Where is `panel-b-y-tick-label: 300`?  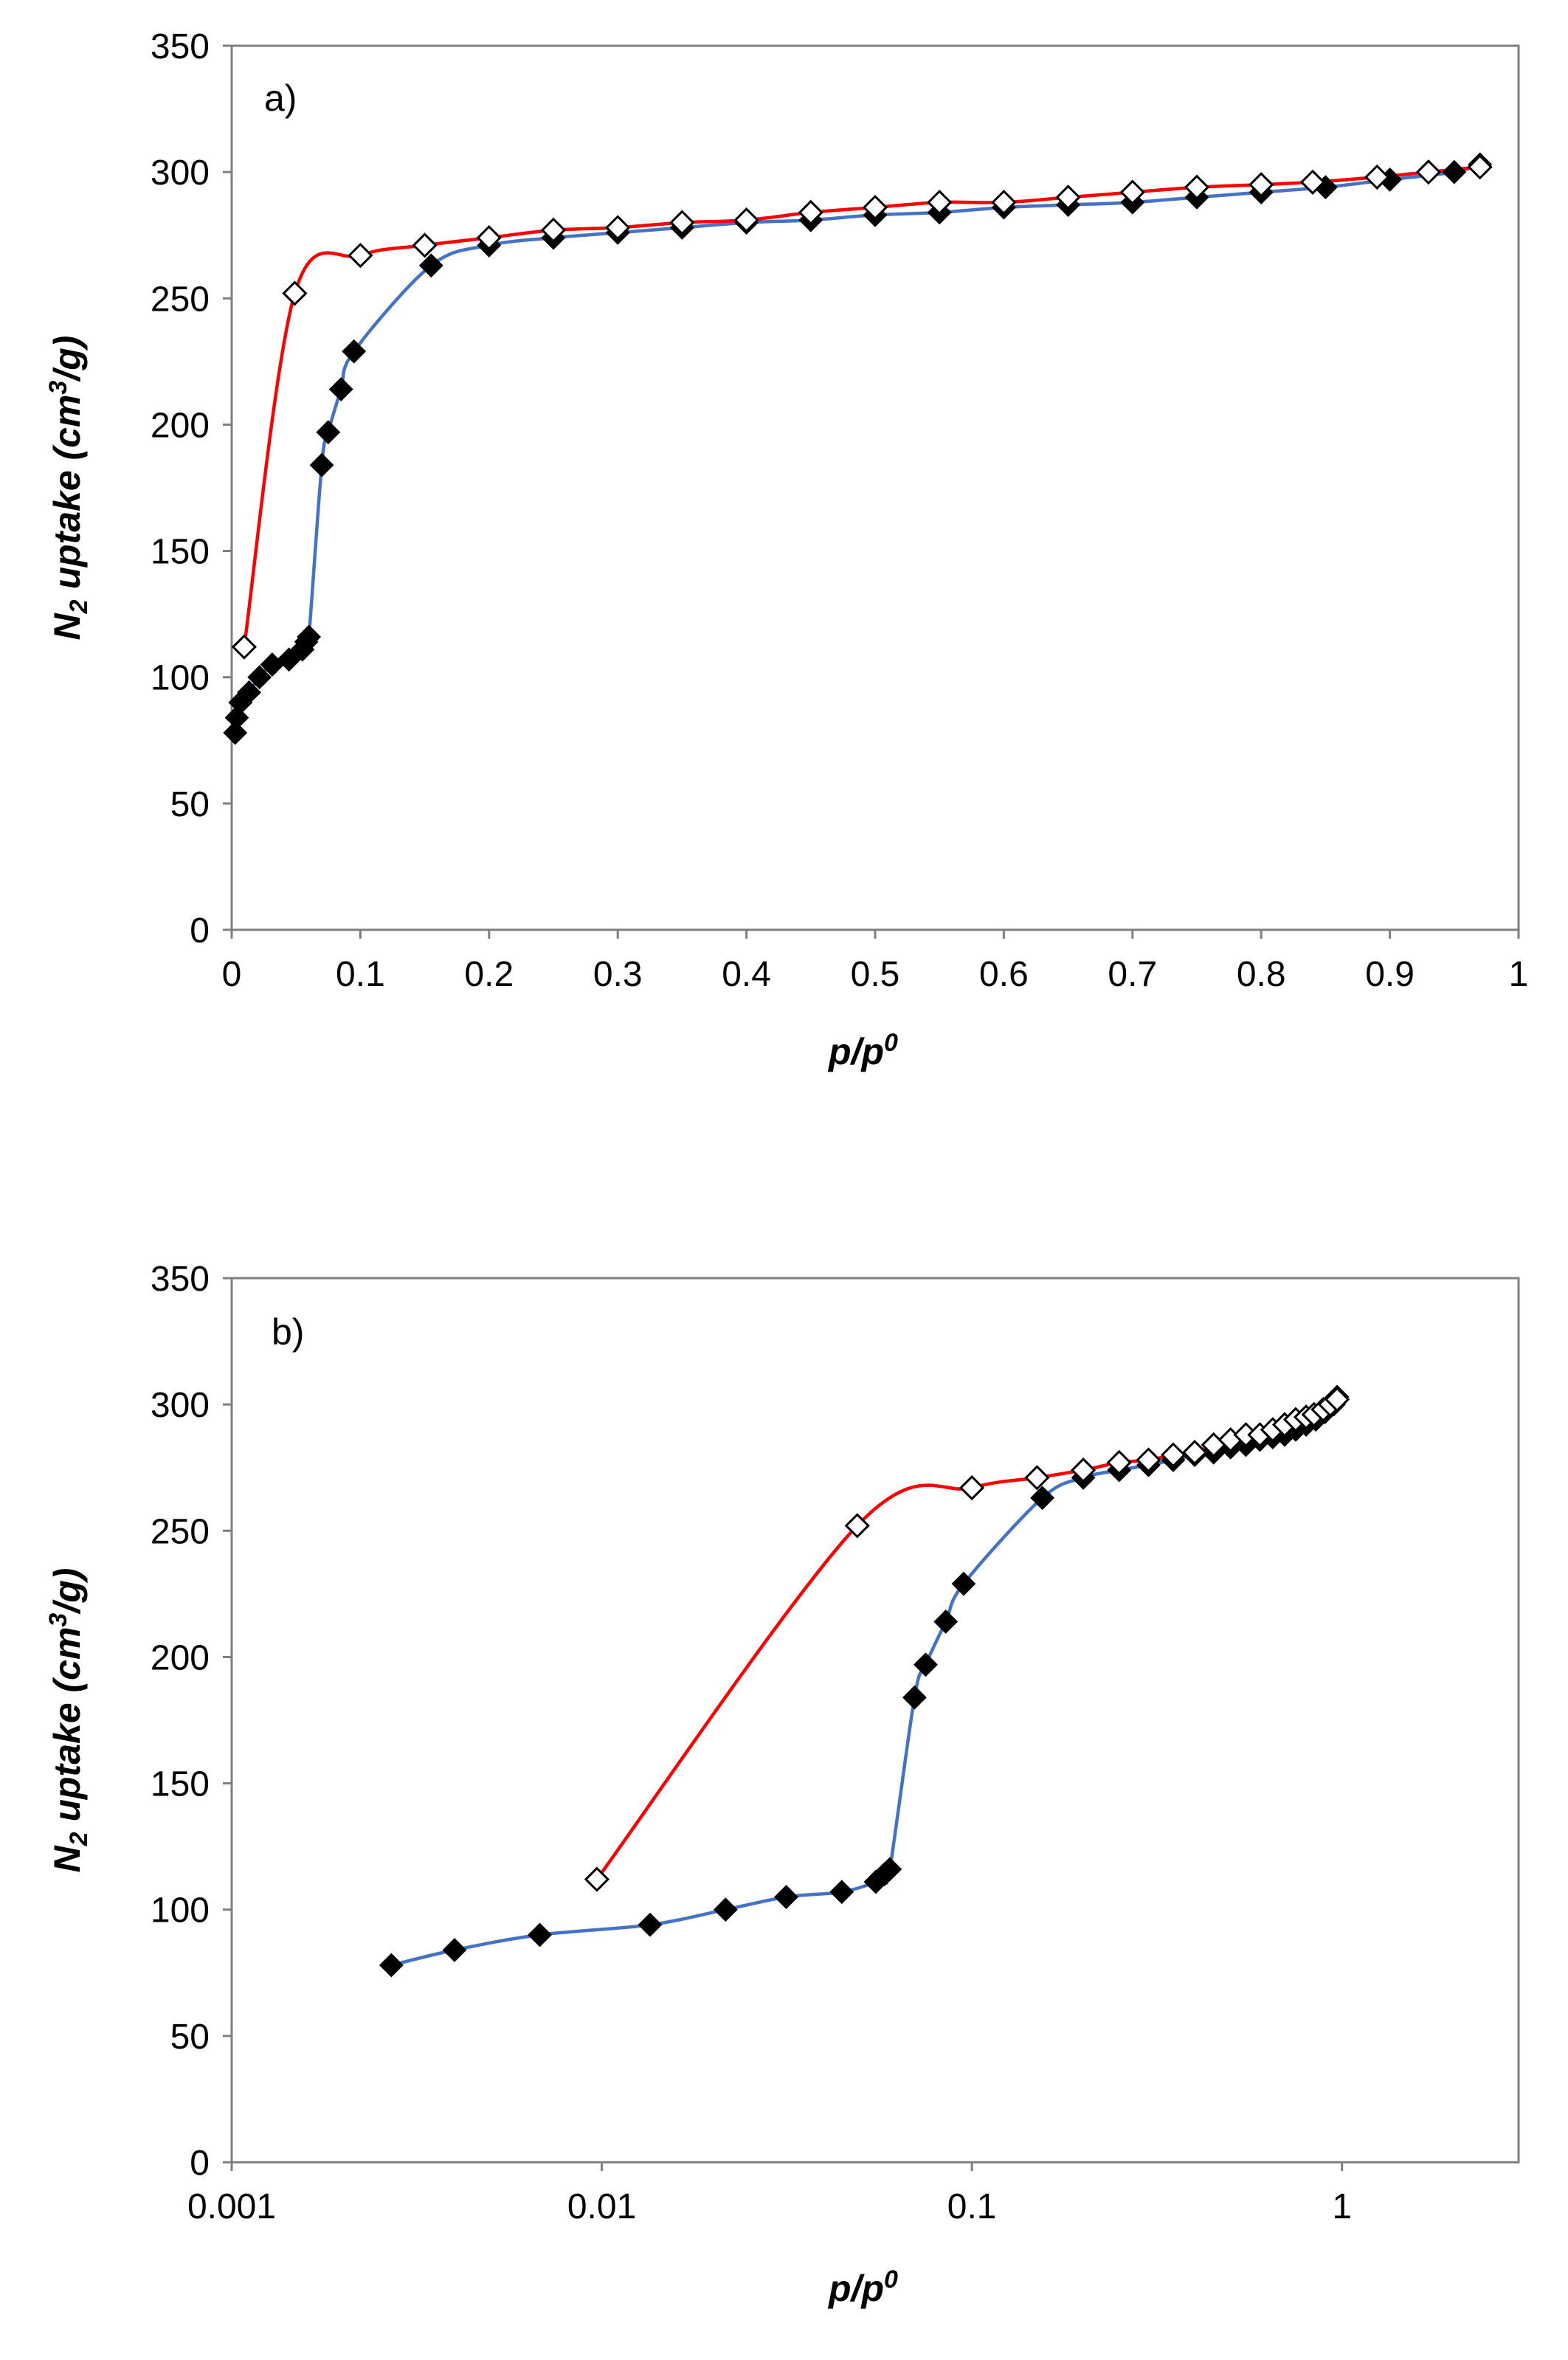
panel-b-y-tick-label: 300 is located at coordinates (180, 1405).